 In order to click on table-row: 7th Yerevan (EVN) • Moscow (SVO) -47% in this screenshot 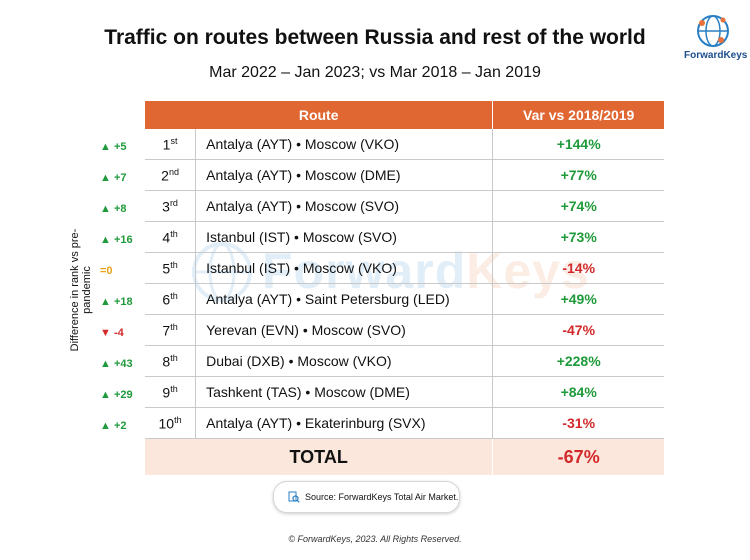, I will do `click(404, 330)`.